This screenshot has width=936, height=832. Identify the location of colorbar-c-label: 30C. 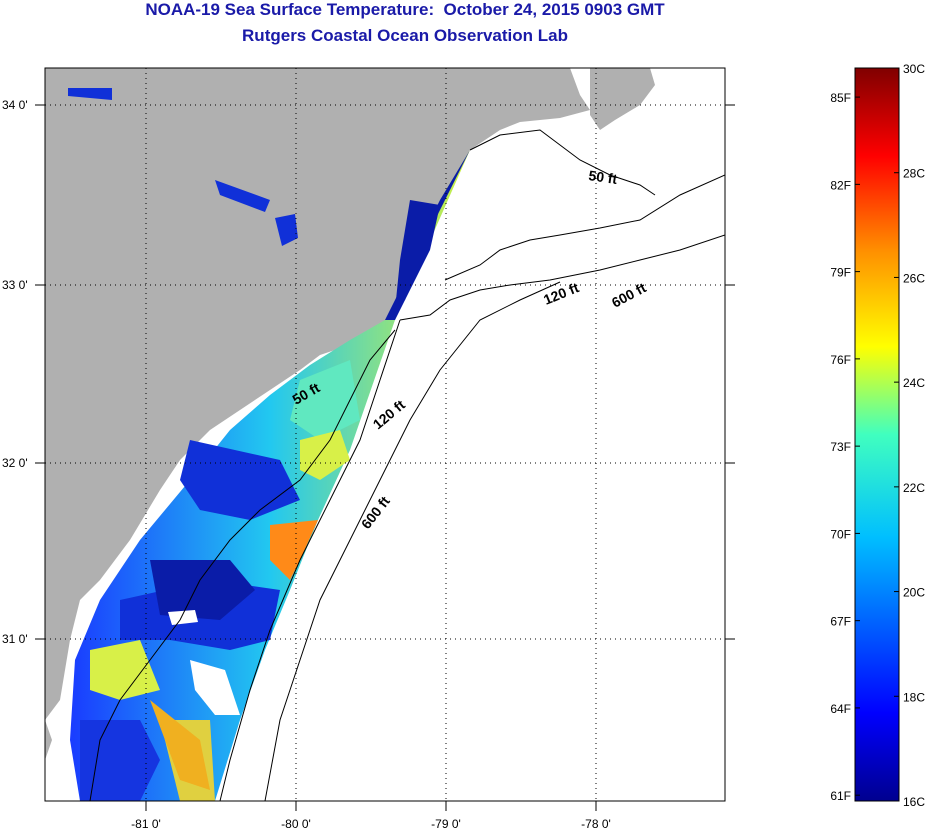
(914, 69).